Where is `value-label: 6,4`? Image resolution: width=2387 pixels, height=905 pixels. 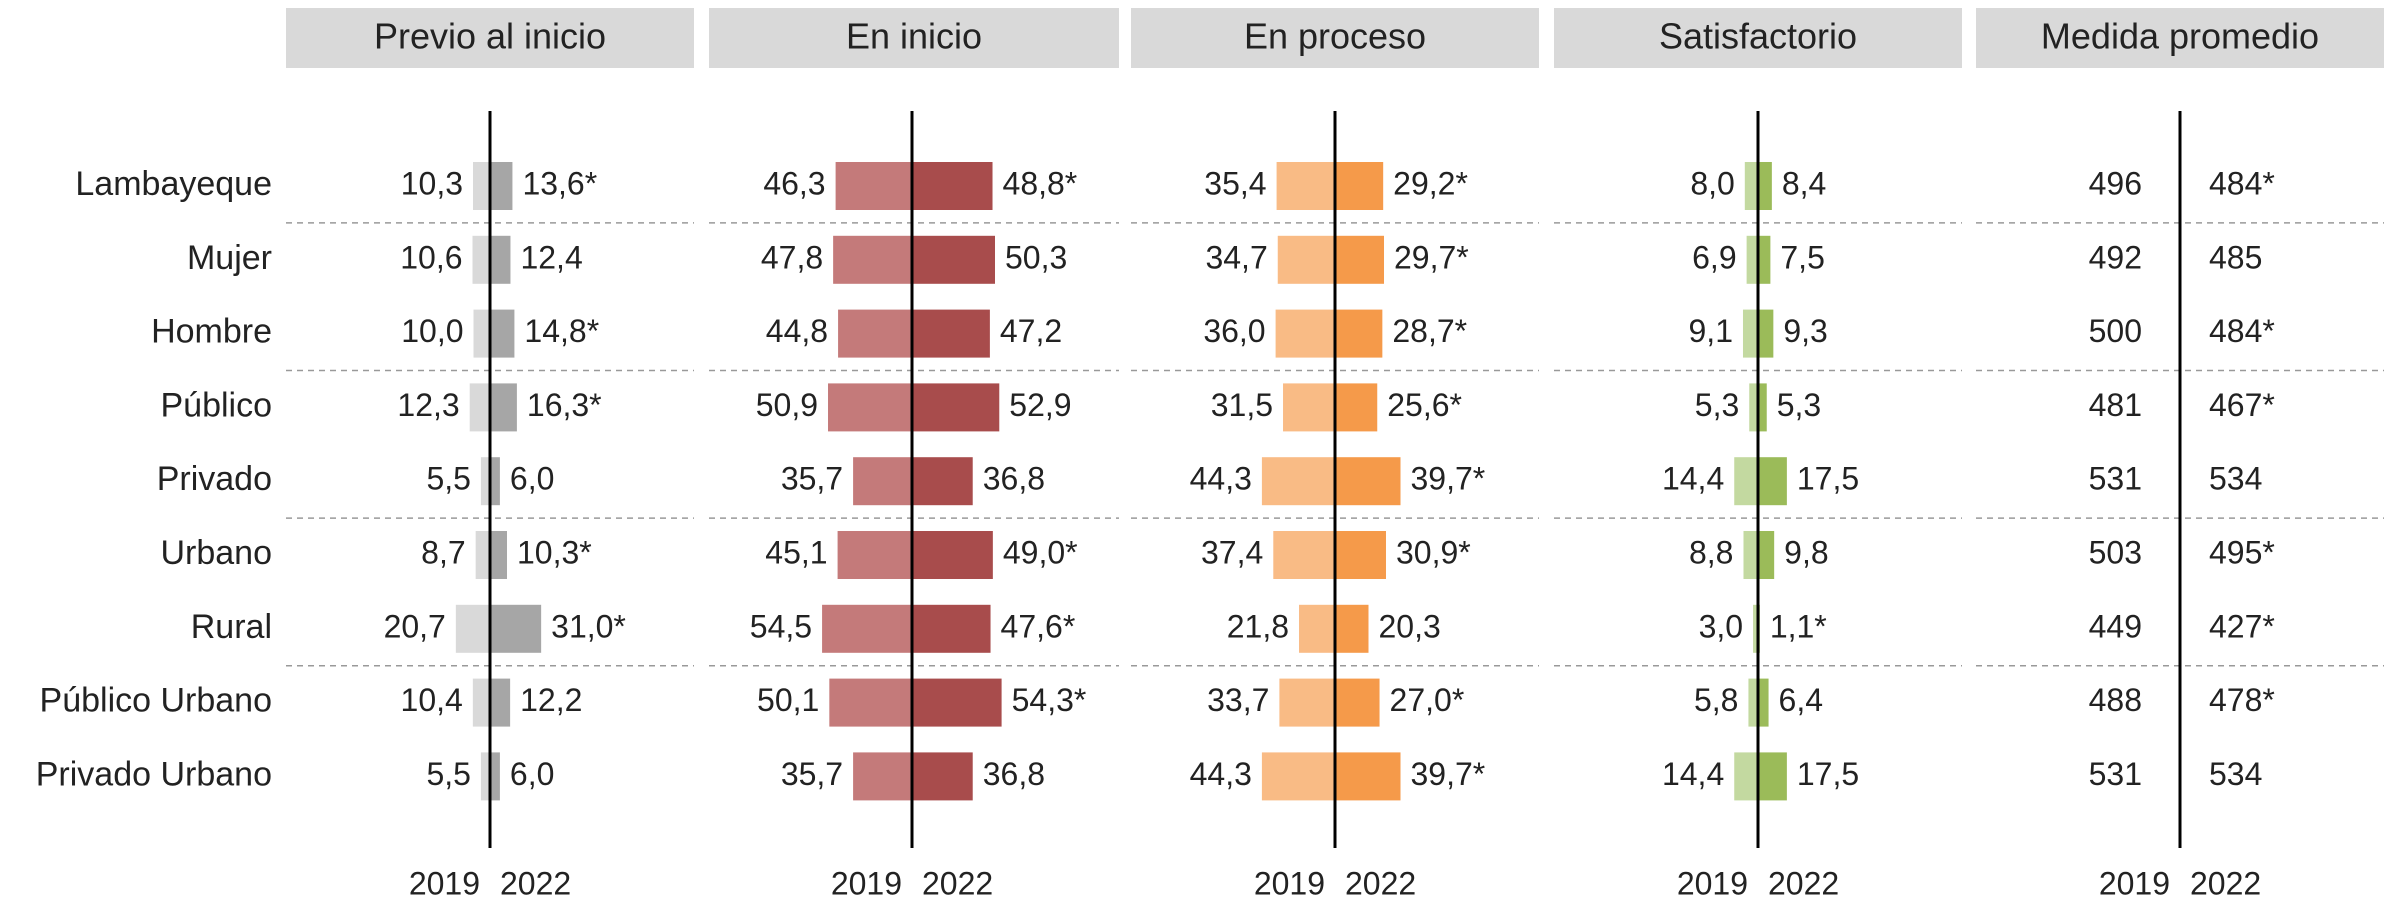
value-label: 6,4 is located at coordinates (1801, 700).